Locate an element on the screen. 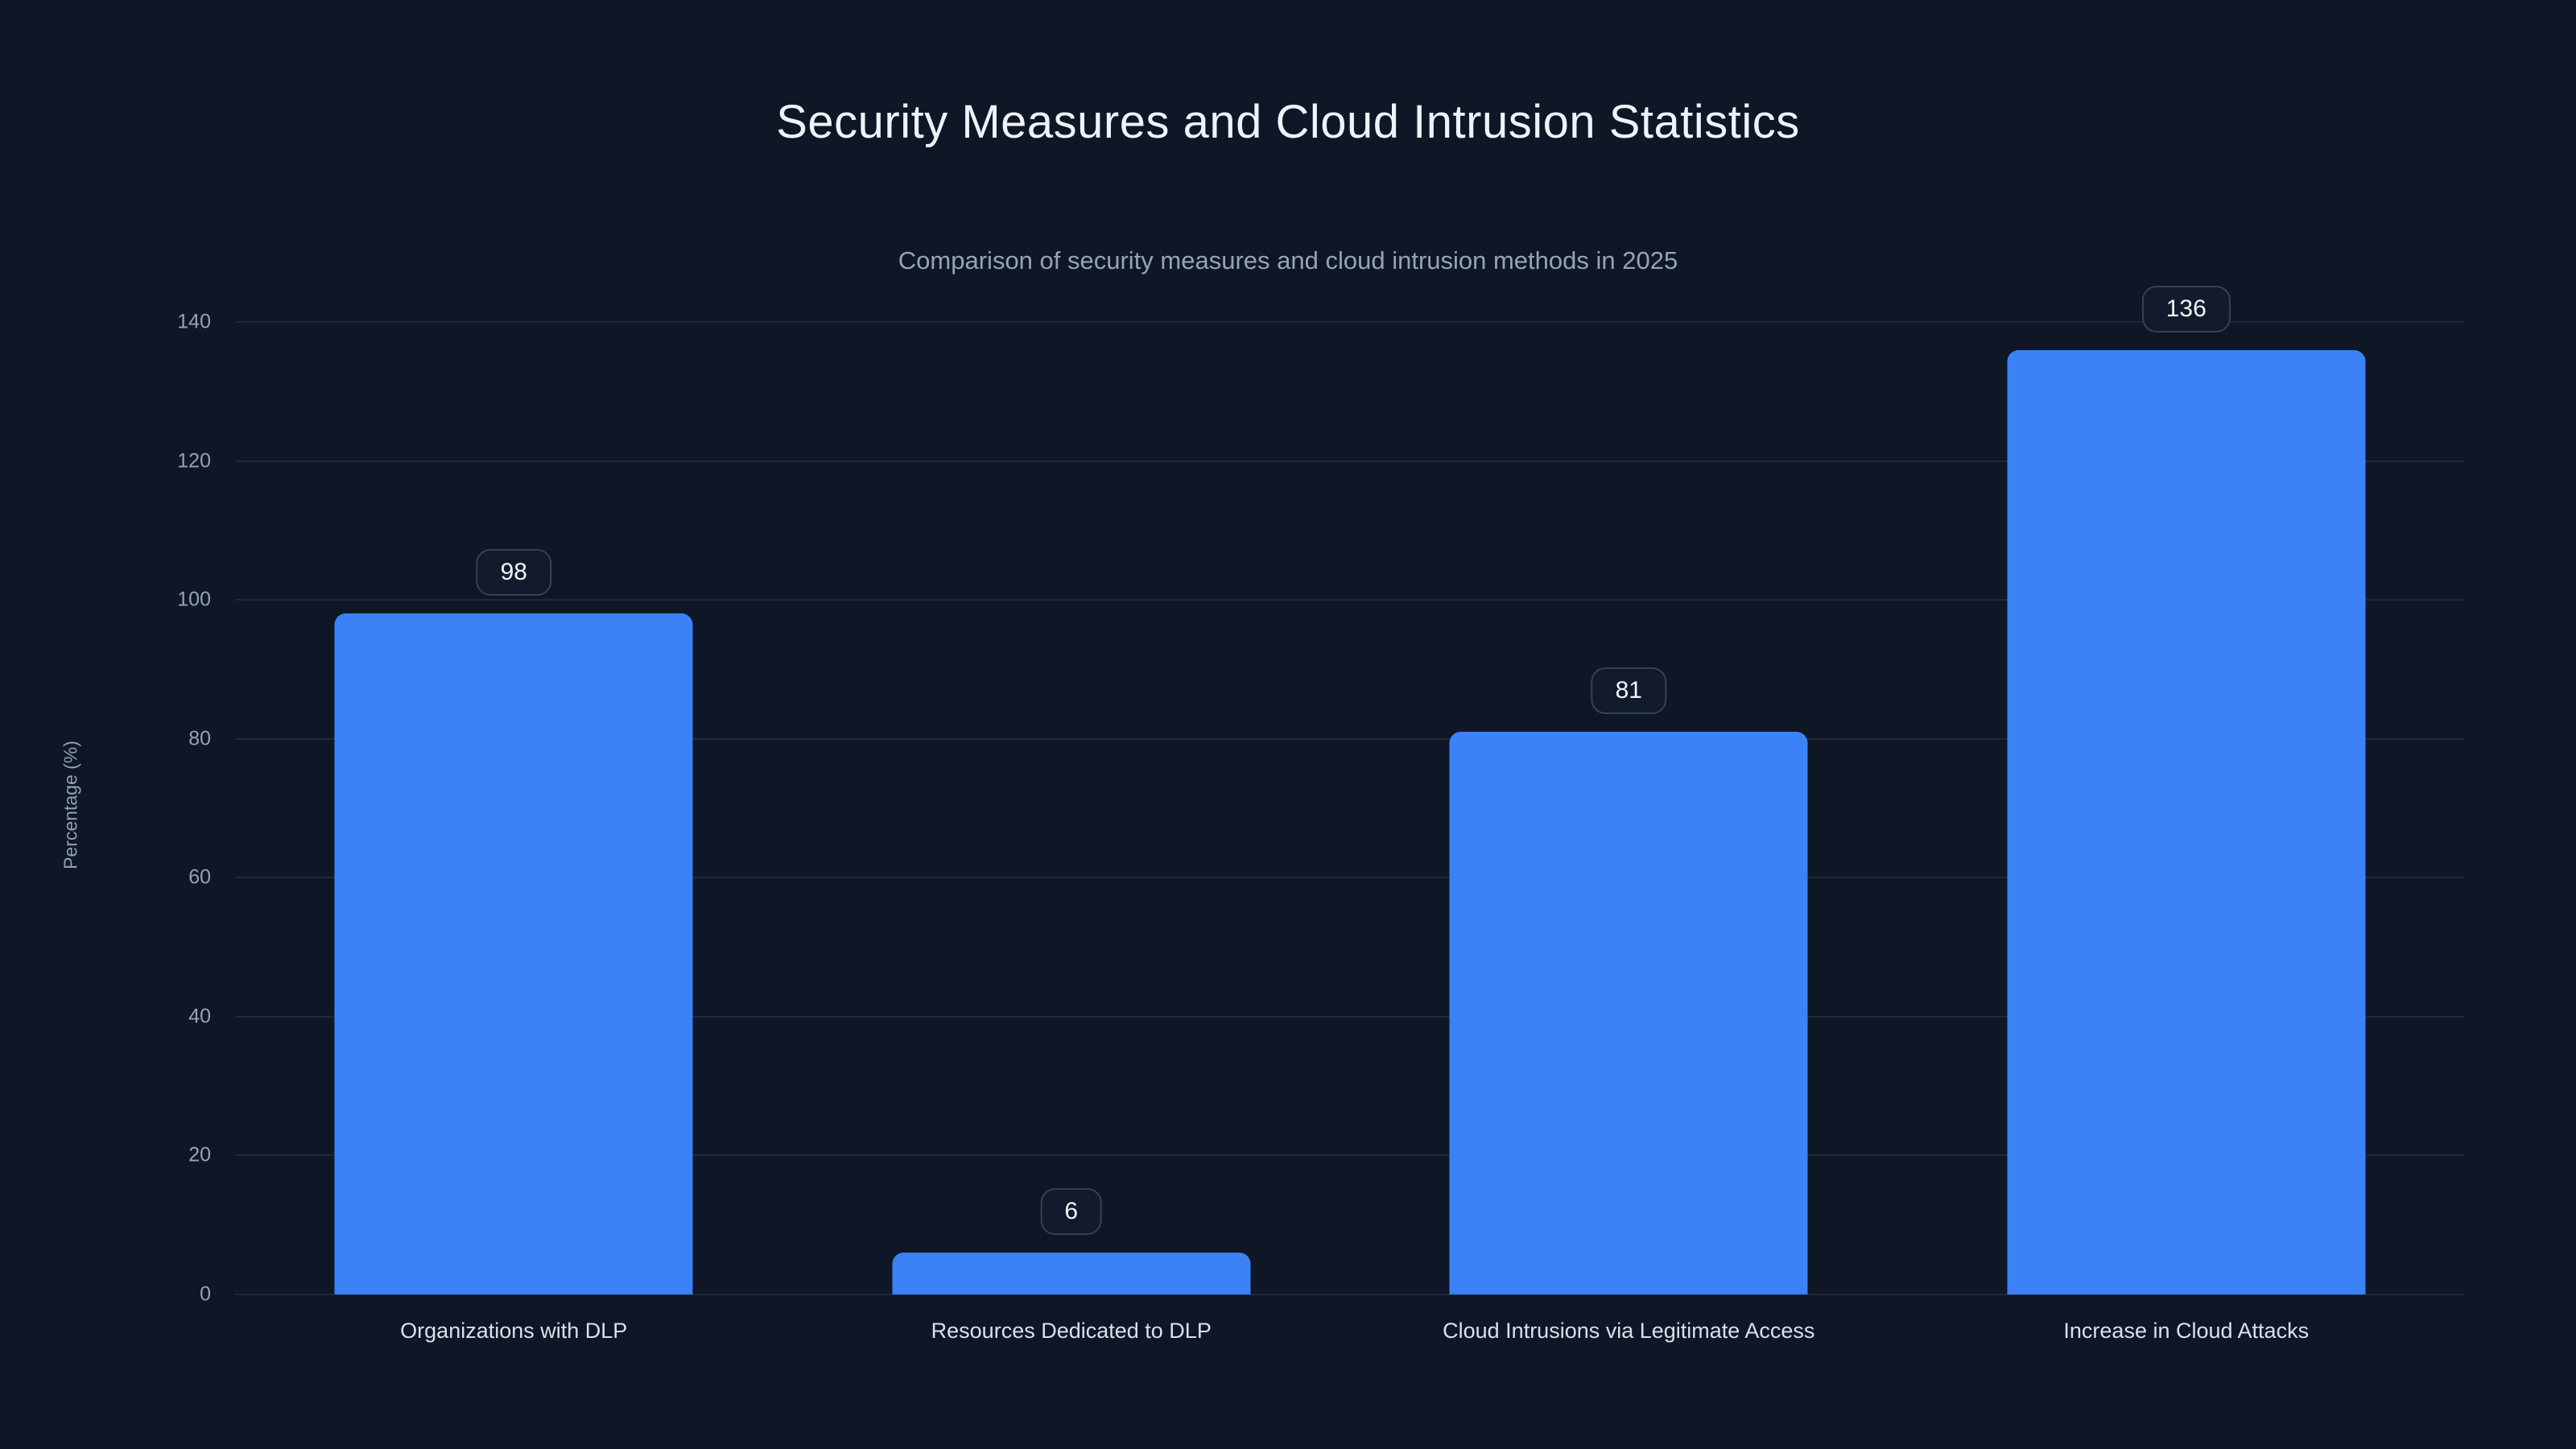 The width and height of the screenshot is (2576, 1449). y-tick-label: 80 is located at coordinates (199, 738).